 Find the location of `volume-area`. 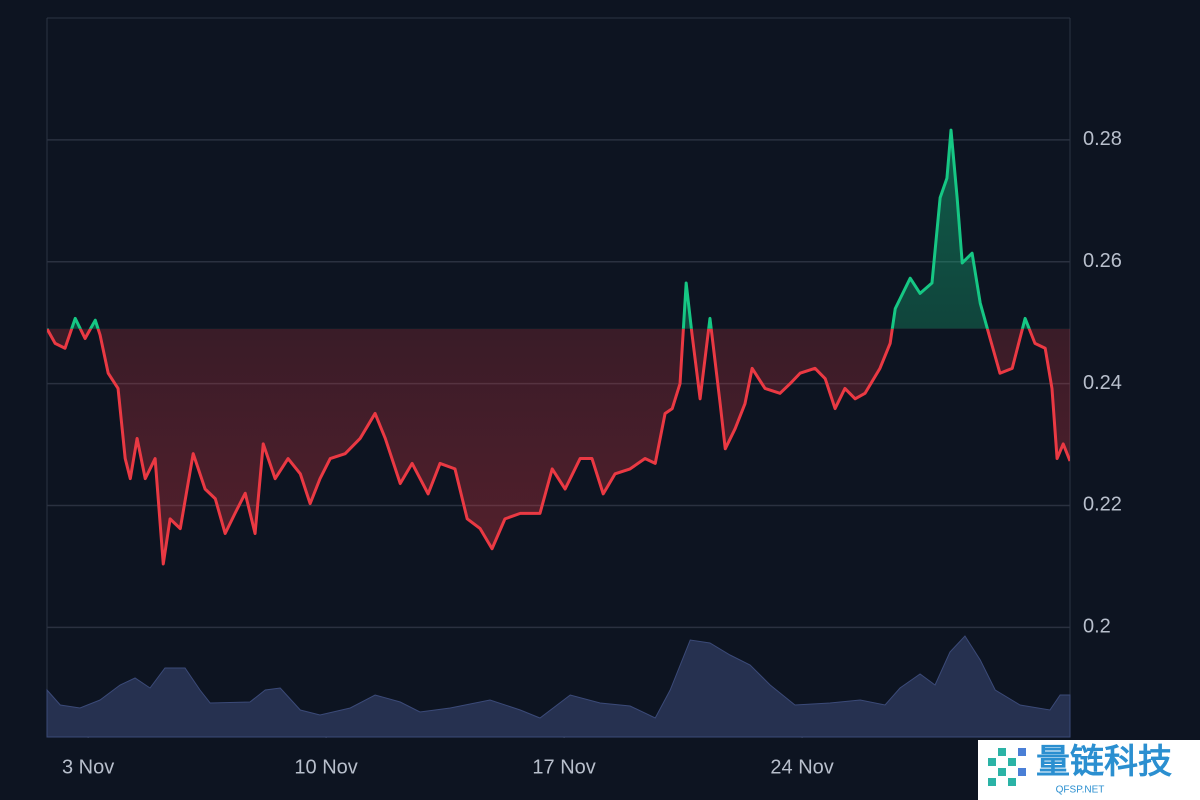

volume-area is located at coordinates (558, 686).